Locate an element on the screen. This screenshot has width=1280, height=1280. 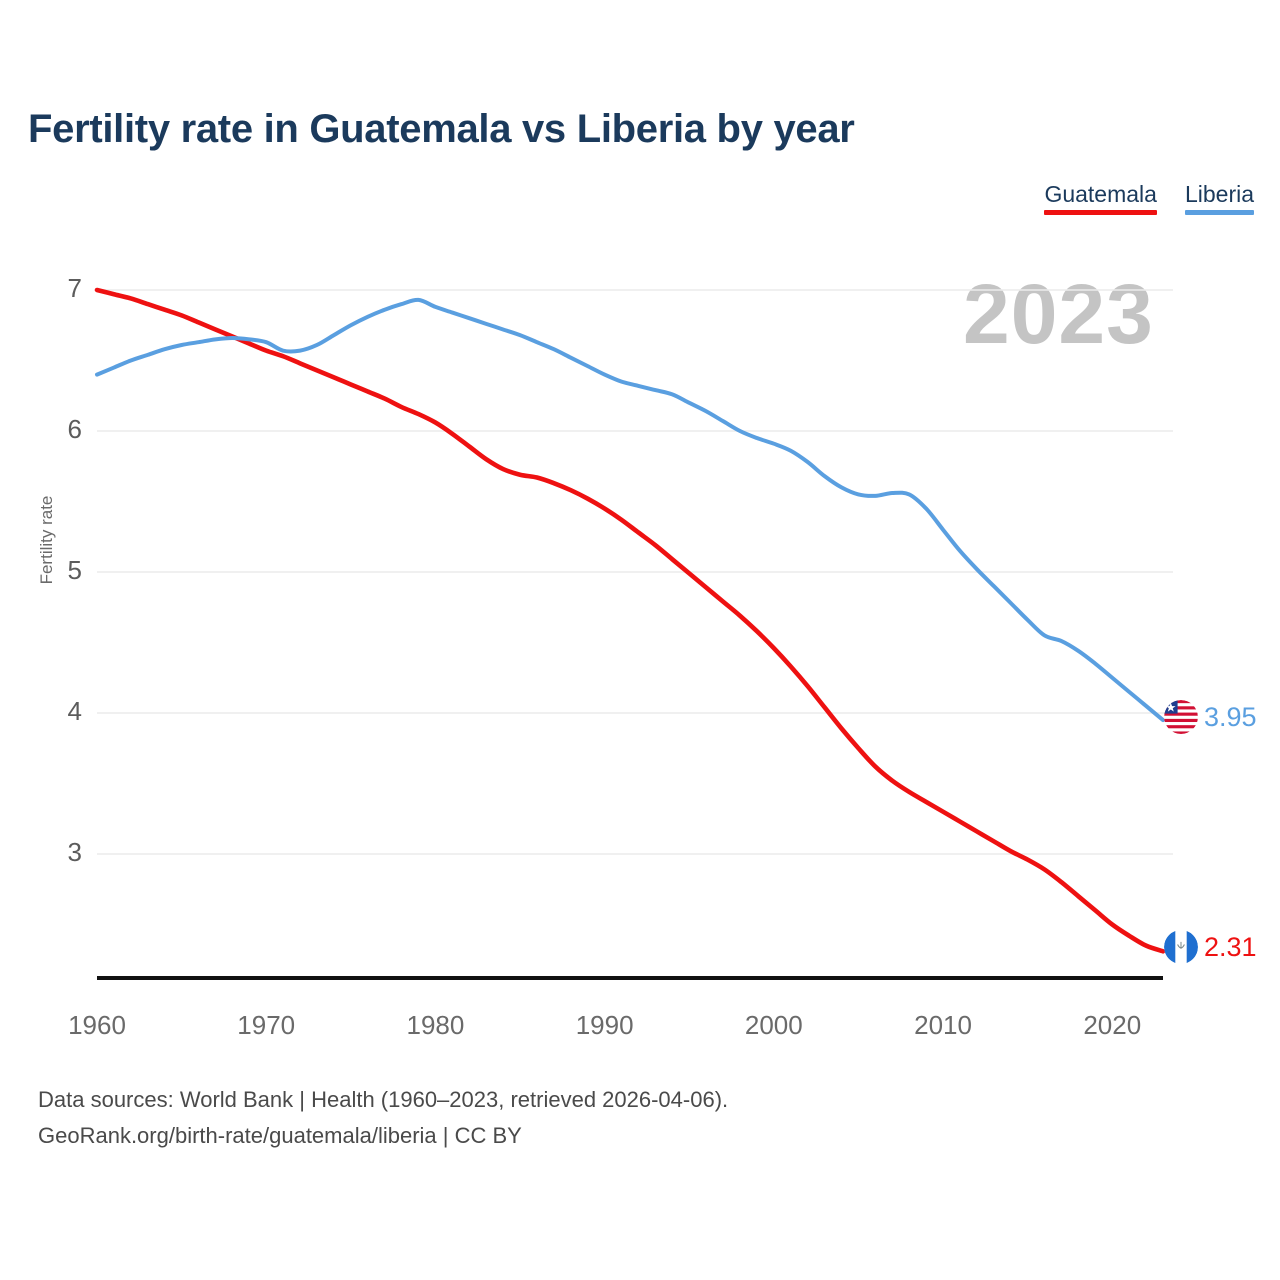
x-tick-label: 2020 is located at coordinates (1112, 1025).